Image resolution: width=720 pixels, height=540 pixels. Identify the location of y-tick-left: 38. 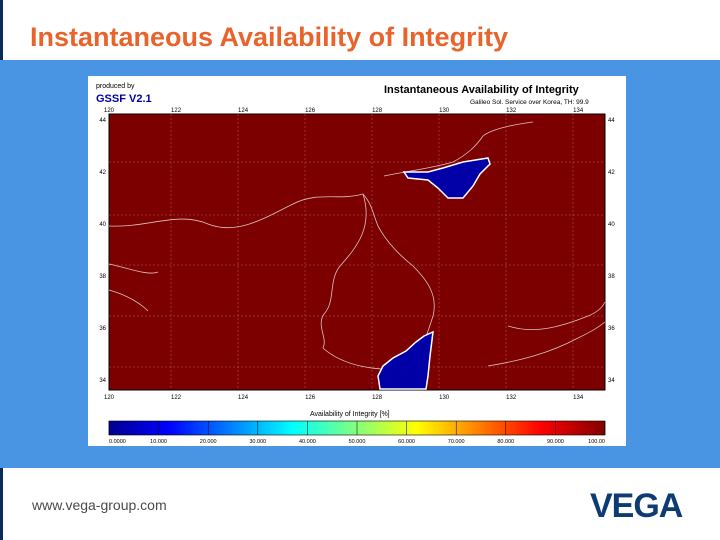
(102, 277).